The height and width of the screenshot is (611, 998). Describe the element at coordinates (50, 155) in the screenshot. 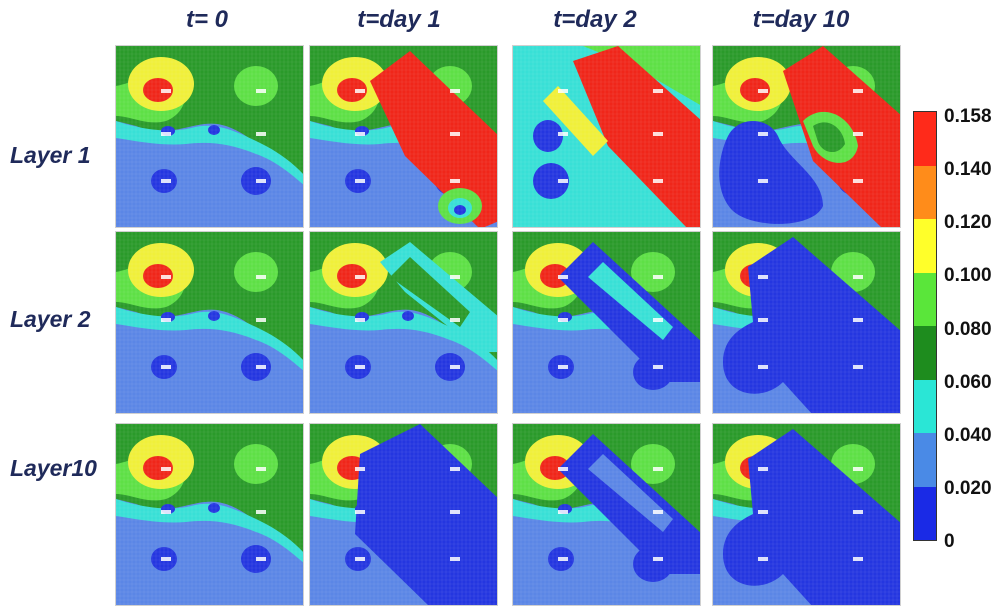

I see `row-label-layer1: Layer 1` at that location.